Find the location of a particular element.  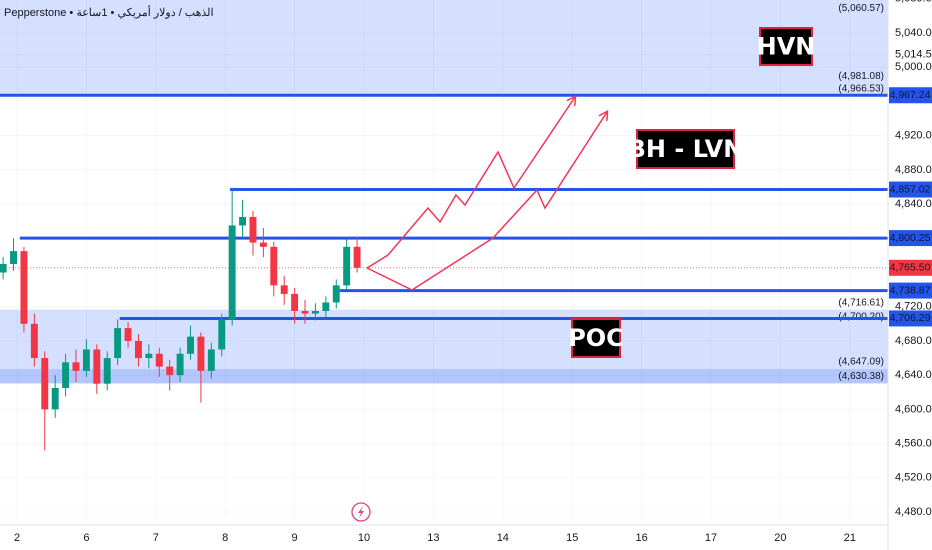

level-label: 4,857.02 is located at coordinates (910, 189).